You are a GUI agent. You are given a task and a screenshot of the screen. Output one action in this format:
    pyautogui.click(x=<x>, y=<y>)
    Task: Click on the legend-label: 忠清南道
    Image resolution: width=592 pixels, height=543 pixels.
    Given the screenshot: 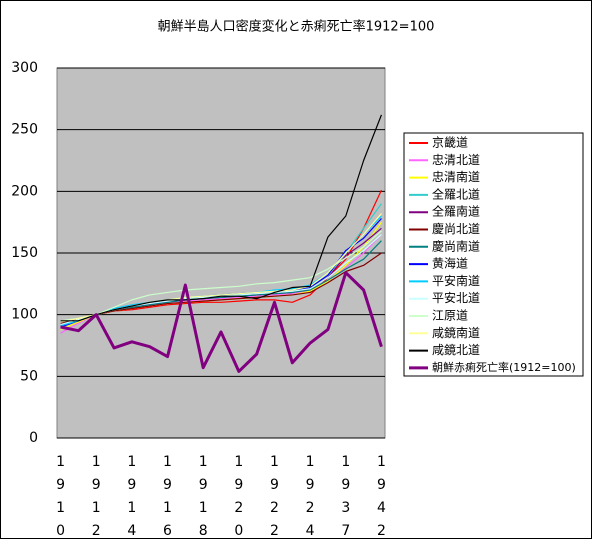 What is the action you would take?
    pyautogui.click(x=456, y=176)
    